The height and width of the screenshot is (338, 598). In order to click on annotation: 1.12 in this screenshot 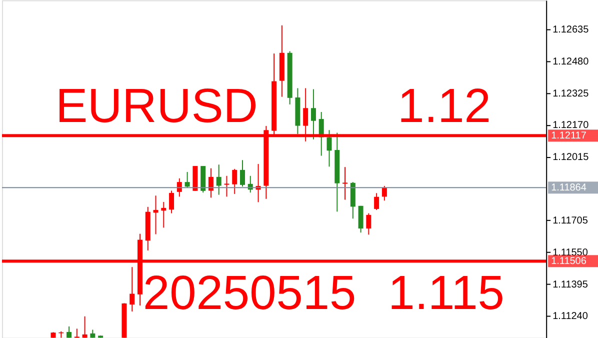, I will do `click(444, 107)`.